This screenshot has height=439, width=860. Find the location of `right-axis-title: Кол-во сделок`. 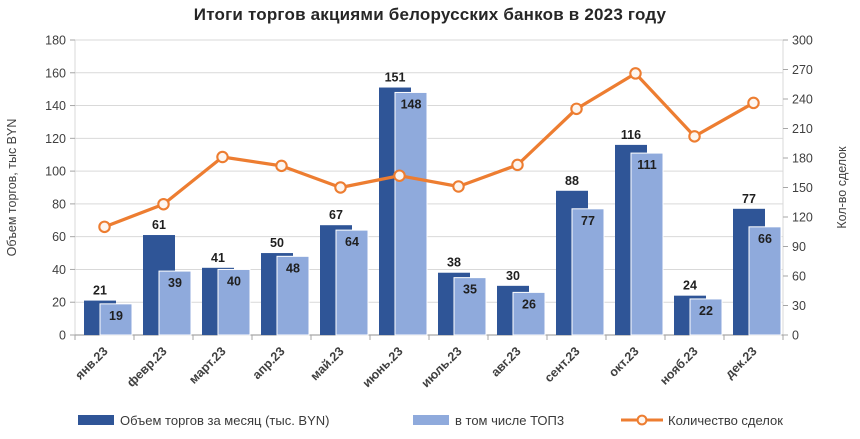

right-axis-title: Кол-во сделок is located at coordinates (842, 187).